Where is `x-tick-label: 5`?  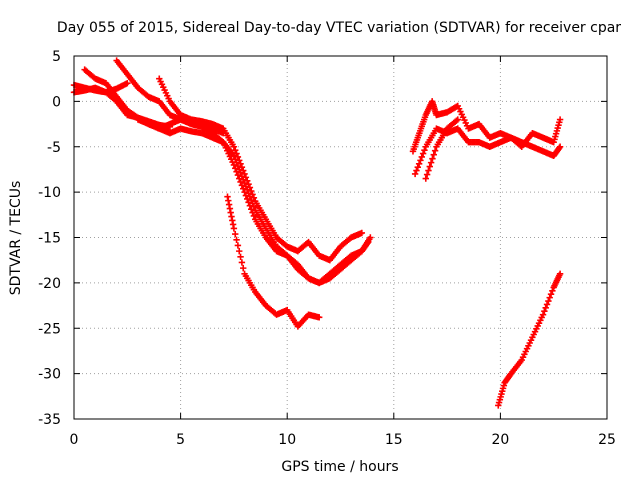
x-tick-label: 5 is located at coordinates (180, 440).